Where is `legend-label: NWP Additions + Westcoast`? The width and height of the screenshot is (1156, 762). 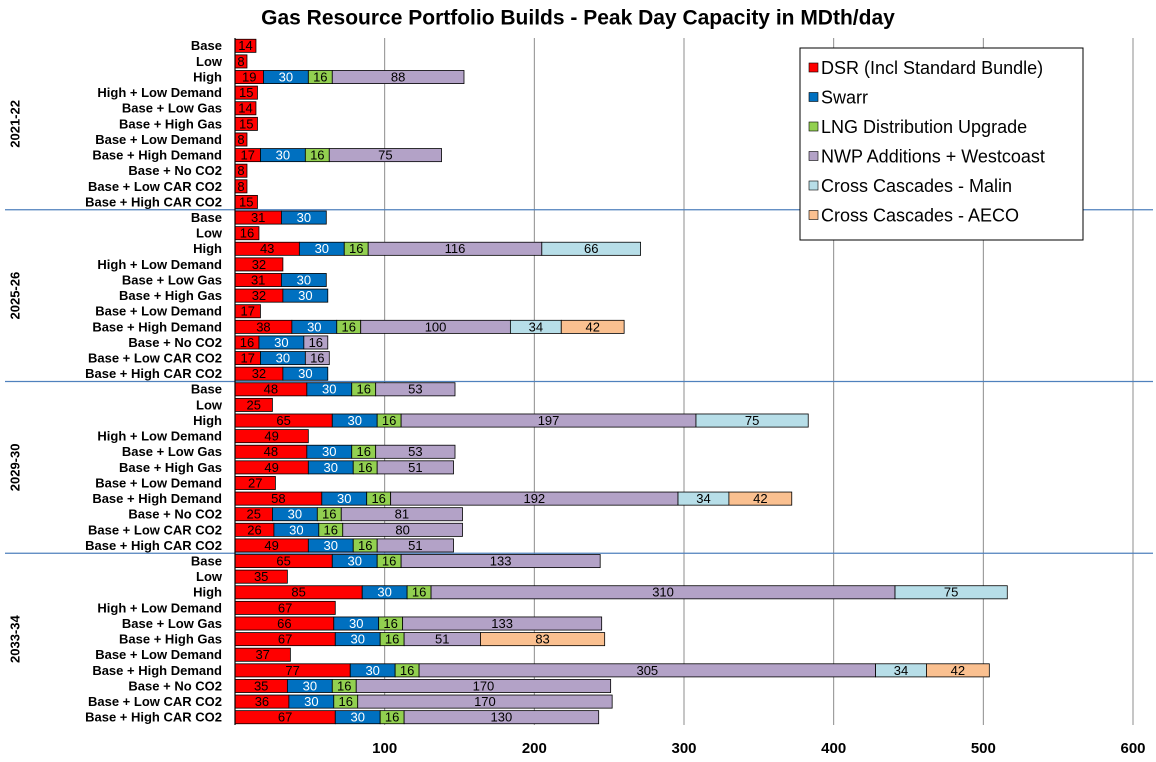 legend-label: NWP Additions + Westcoast is located at coordinates (933, 156).